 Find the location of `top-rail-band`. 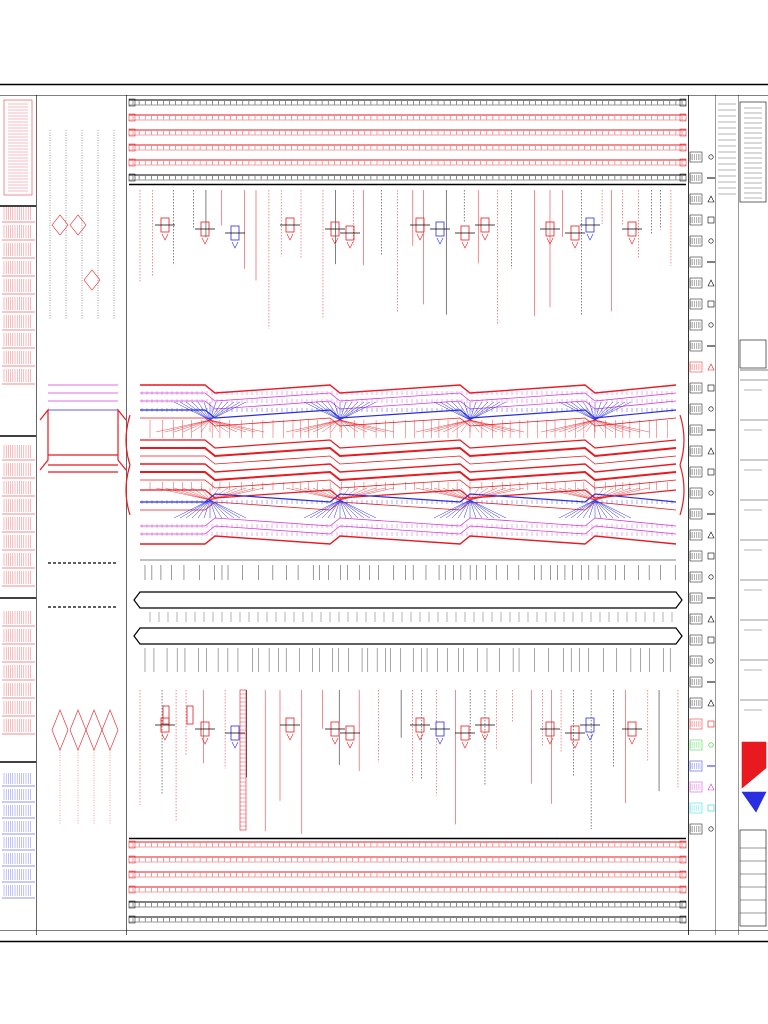

top-rail-band is located at coordinates (407, 140).